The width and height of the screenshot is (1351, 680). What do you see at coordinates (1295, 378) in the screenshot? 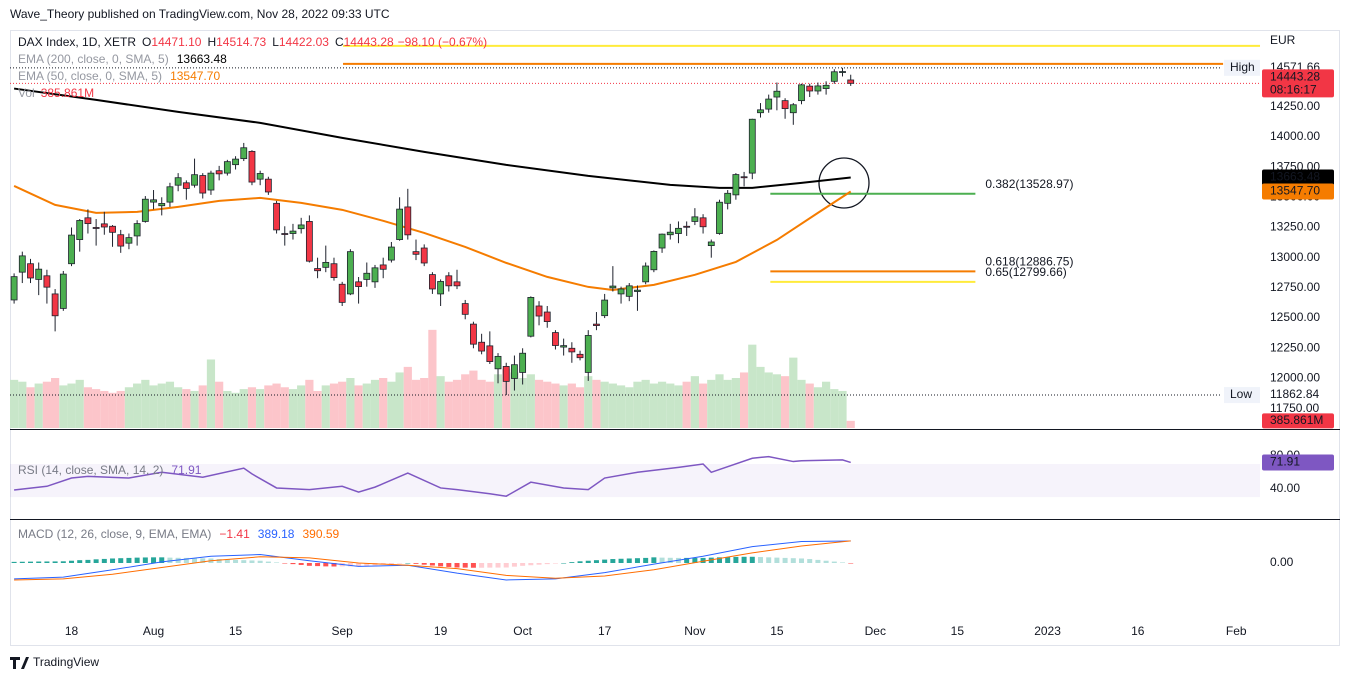
I see `y-tick-label: 12000.00` at bounding box center [1295, 378].